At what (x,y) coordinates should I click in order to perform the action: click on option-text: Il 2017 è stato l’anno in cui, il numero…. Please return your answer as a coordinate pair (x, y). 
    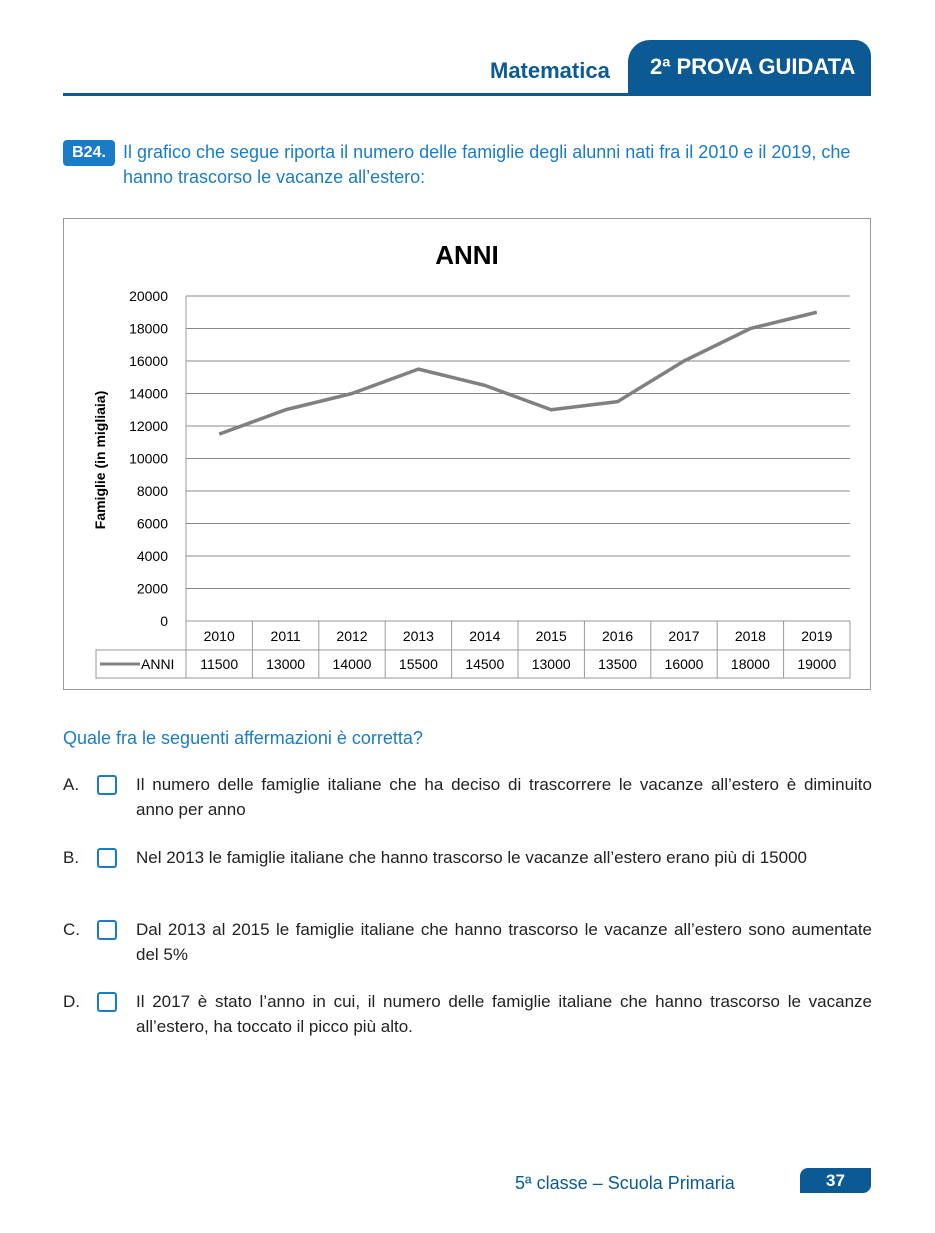
    Looking at the image, I should click on (504, 1014).